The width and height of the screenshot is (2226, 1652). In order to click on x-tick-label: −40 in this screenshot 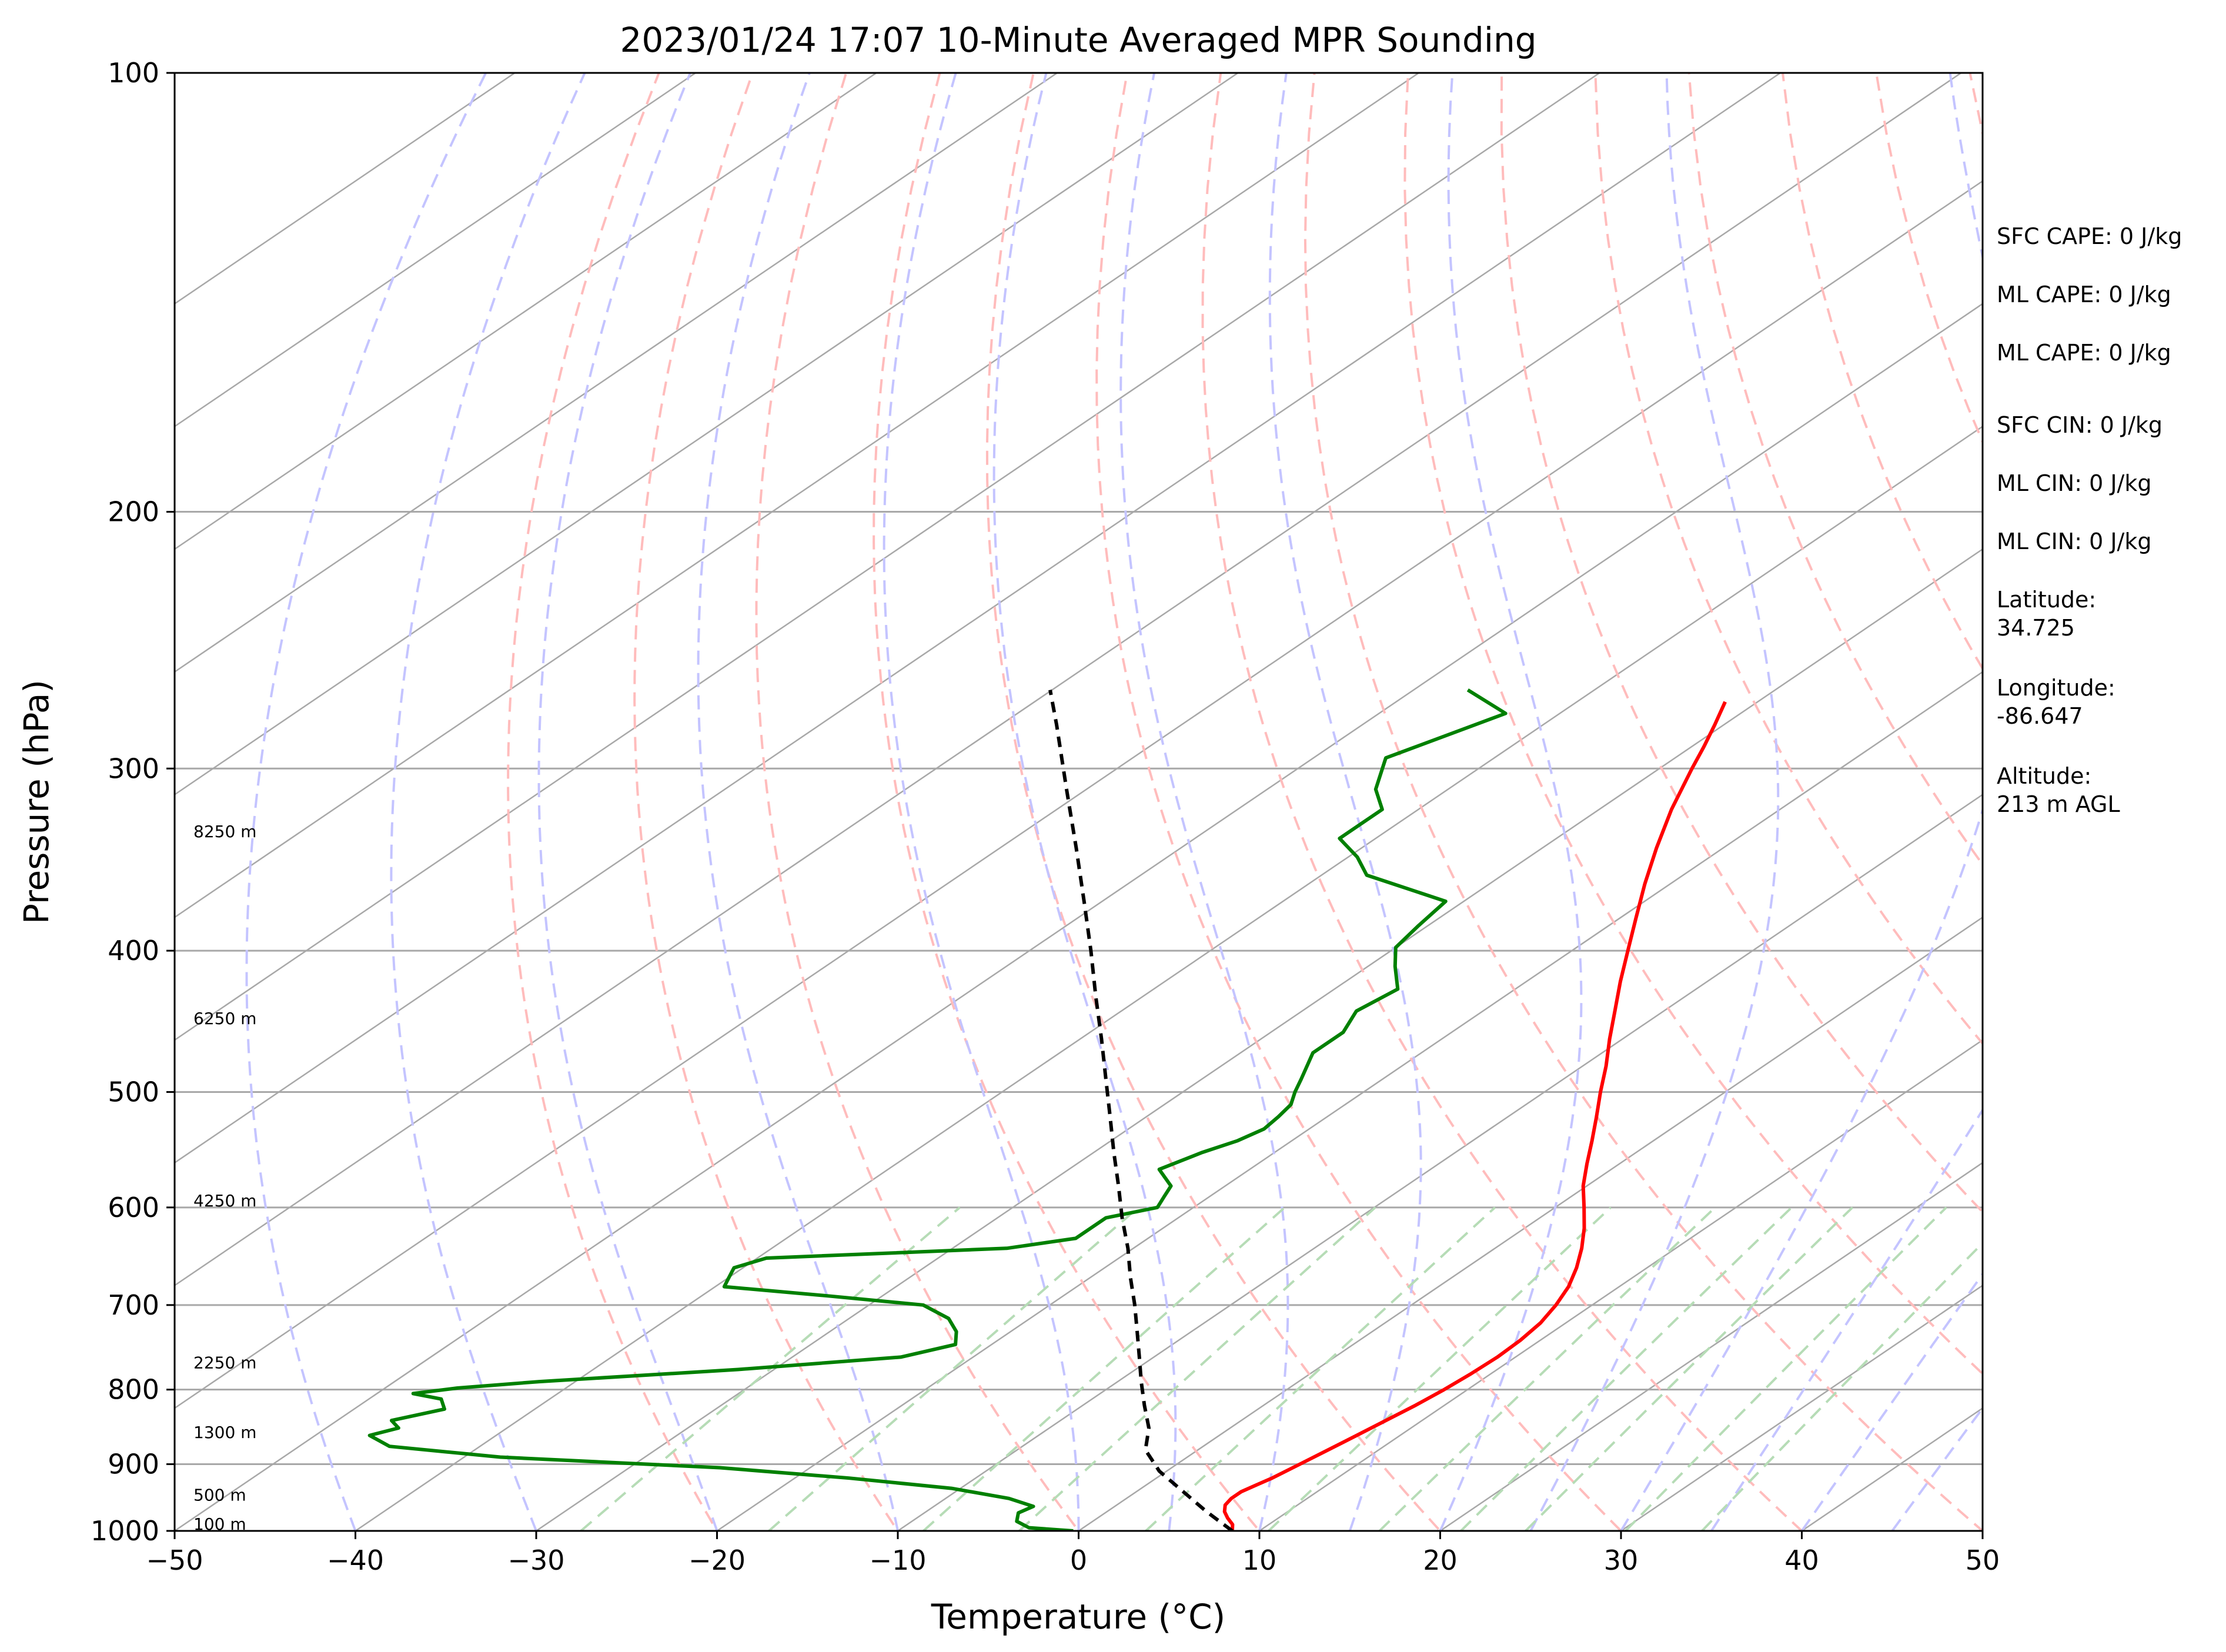, I will do `click(355, 1560)`.